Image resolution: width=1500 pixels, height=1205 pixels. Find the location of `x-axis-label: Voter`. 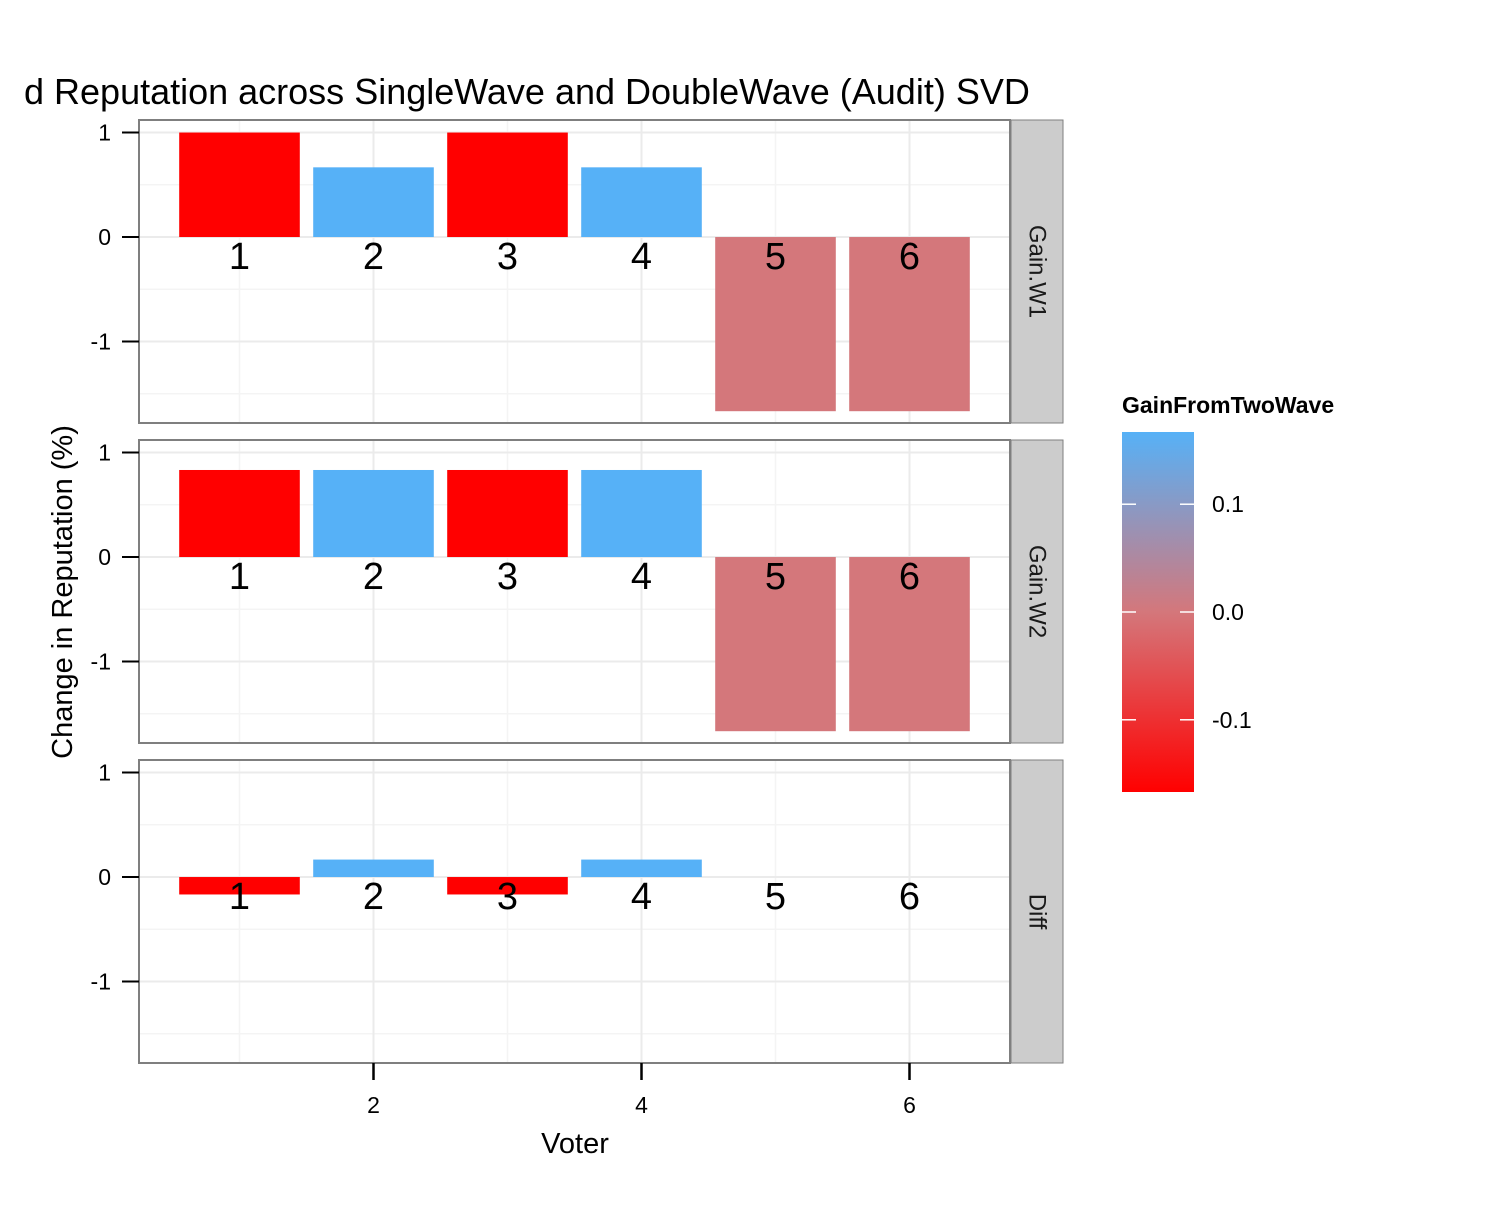

x-axis-label: Voter is located at coordinates (575, 1144).